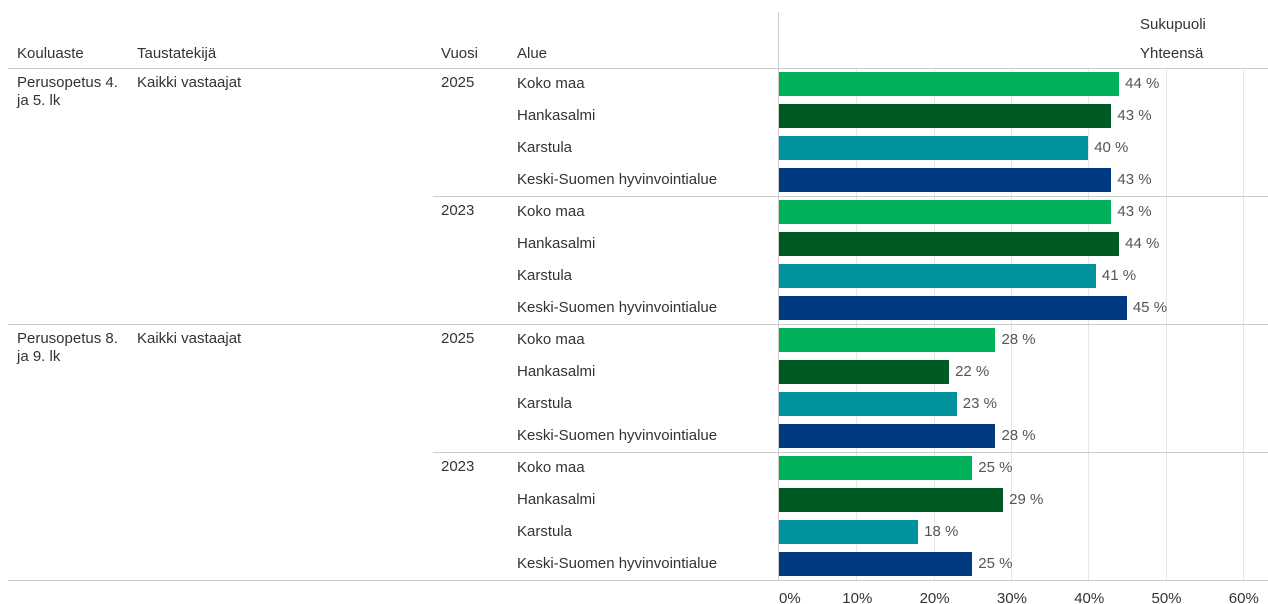  I want to click on level-label: Perusopetus 8. ja 9. lk, so click(67, 347).